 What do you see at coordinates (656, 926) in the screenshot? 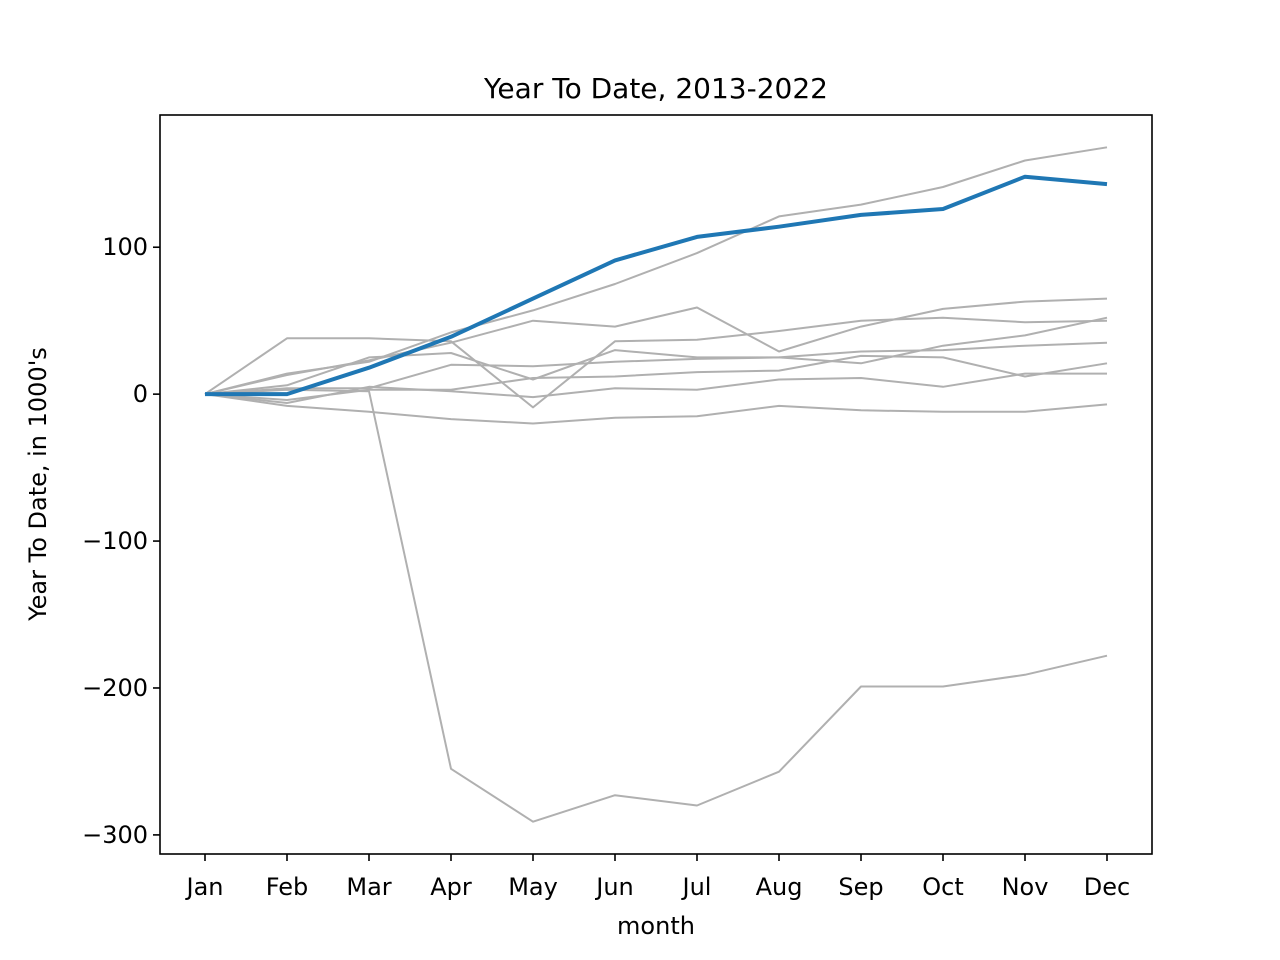
I see `x-axis-title: month` at bounding box center [656, 926].